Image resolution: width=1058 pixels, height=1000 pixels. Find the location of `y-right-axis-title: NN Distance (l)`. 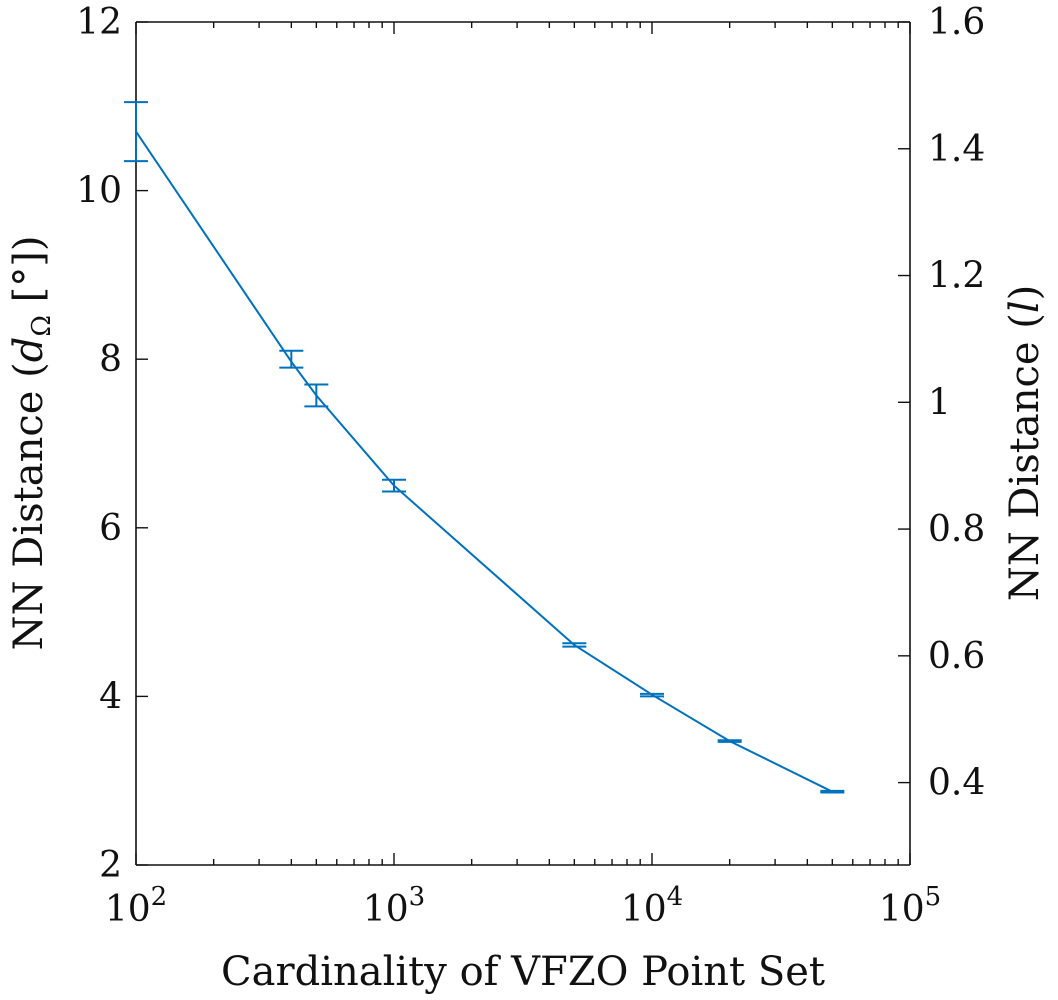

y-right-axis-title: NN Distance (l) is located at coordinates (1025, 443).